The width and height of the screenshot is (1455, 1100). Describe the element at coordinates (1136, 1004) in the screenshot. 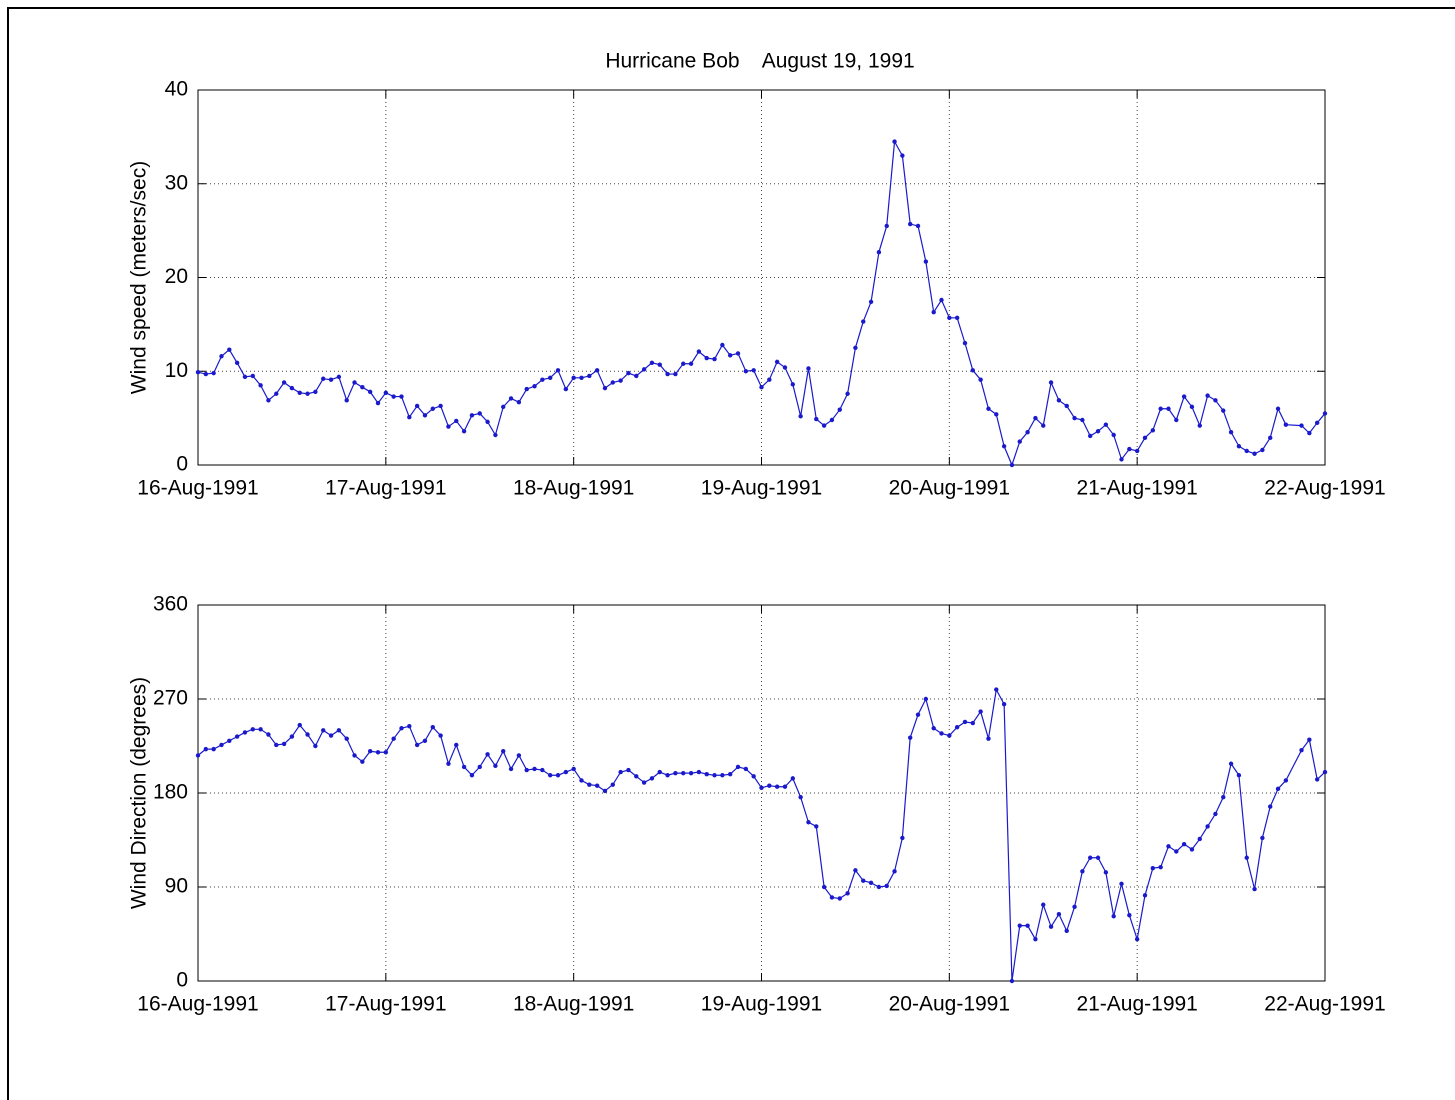

I see `x-tick-label: 21-Aug-1991` at that location.